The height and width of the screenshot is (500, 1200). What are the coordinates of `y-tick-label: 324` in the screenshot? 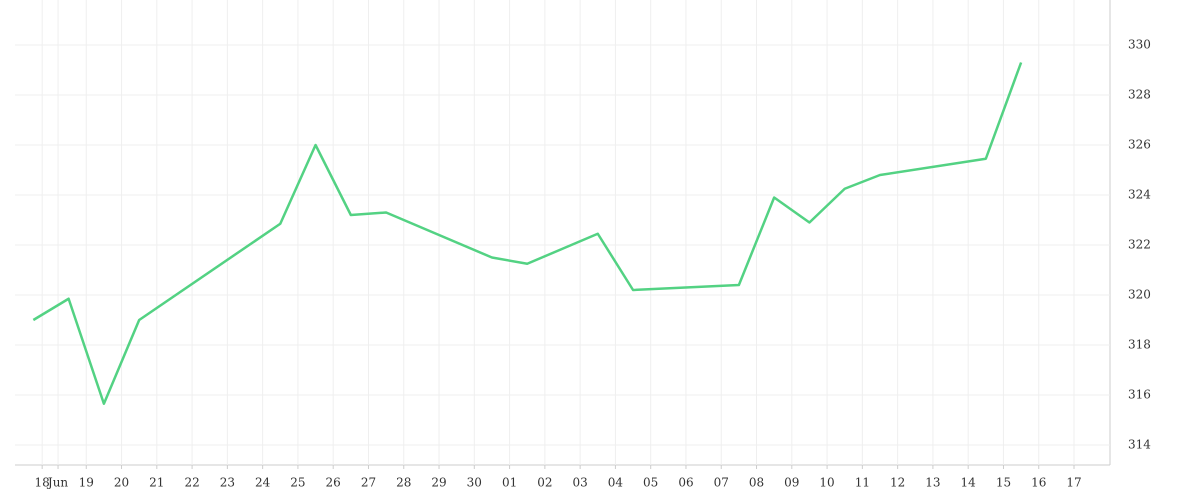 It's located at (1139, 195).